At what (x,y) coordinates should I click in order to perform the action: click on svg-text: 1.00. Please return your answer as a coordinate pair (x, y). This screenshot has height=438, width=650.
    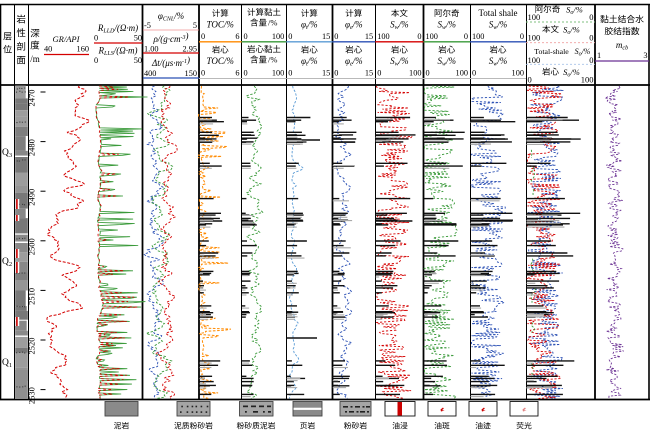
    Looking at the image, I should click on (151, 49).